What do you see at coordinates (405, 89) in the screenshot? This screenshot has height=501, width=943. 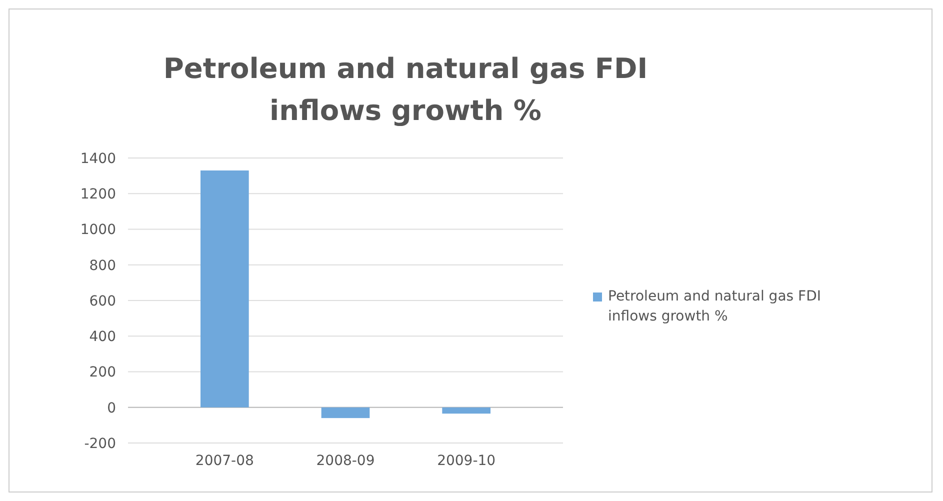 I see `chart-title: Petroleum and natural gas FDI inflows growth %` at bounding box center [405, 89].